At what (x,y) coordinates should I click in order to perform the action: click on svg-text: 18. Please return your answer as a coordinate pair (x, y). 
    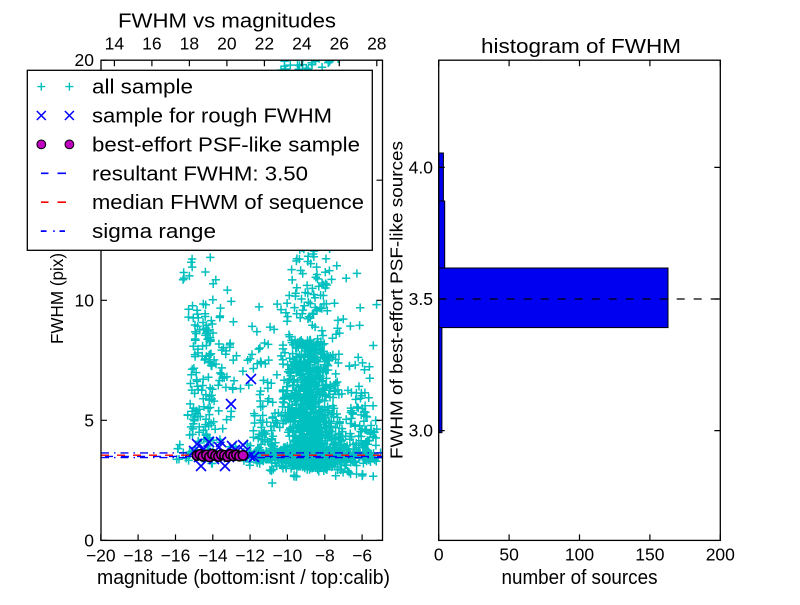
    Looking at the image, I should click on (189, 44).